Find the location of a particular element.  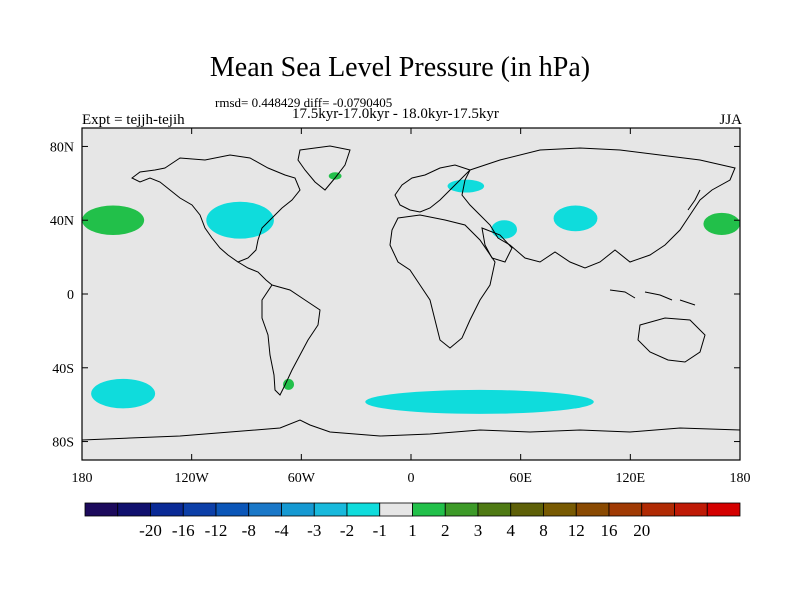

colorbar: -20 -16 -12 -8 -4 -3 -2 -1 1 2 3 4 8 12 16 20 is located at coordinates (412, 521).